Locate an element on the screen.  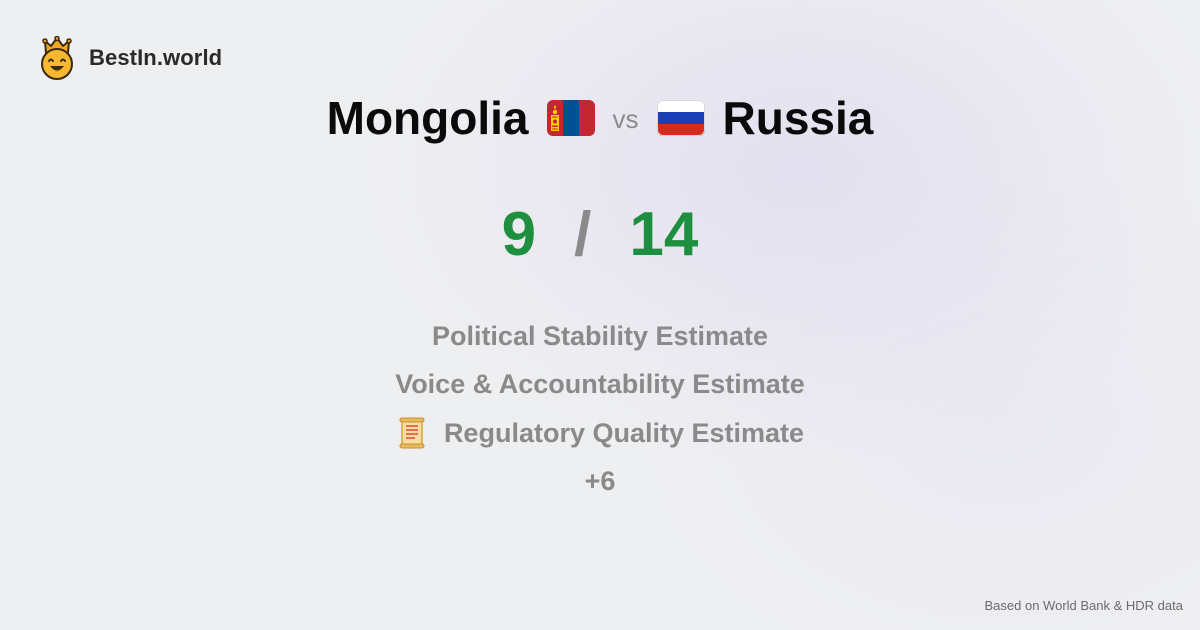
metric-item: Regulatory Quality Estimate is located at coordinates (600, 433).